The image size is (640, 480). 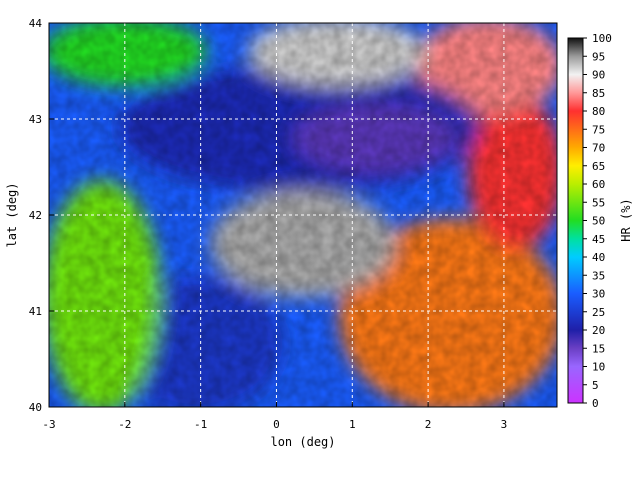 What do you see at coordinates (598, 129) in the screenshot?
I see `colorbar-tick-label: 75` at bounding box center [598, 129].